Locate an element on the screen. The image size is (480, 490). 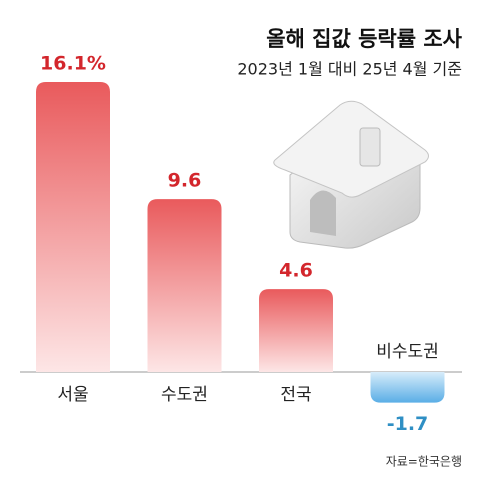
chart-title: 올해 집값 등락률 조사 is located at coordinates (364, 39).